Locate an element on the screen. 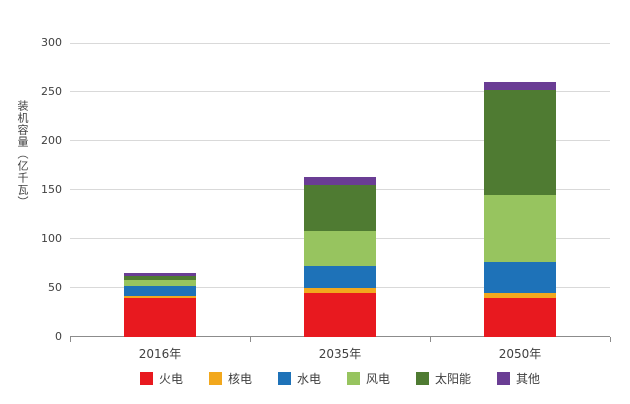  y-axis-title: 装机容量（亿千瓦） is located at coordinates (22, 154).